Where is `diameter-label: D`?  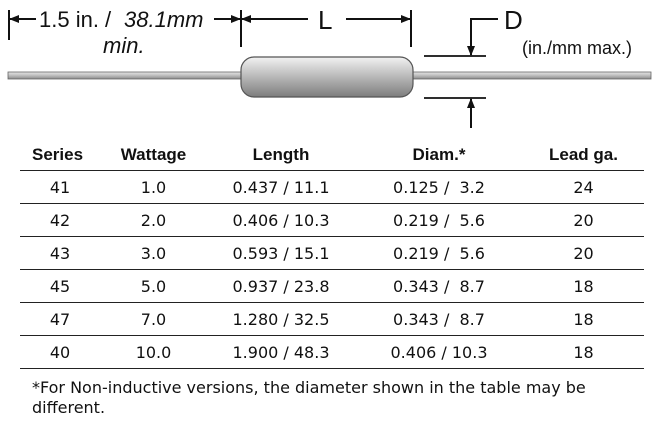
diameter-label: D is located at coordinates (513, 20).